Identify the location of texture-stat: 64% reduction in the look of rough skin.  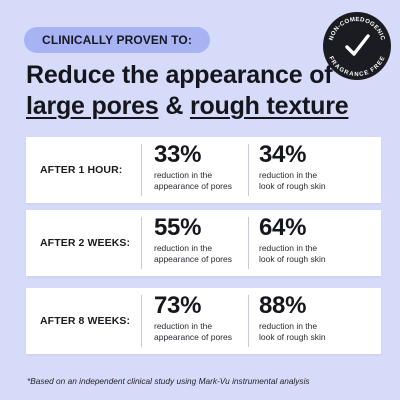
(292, 239).